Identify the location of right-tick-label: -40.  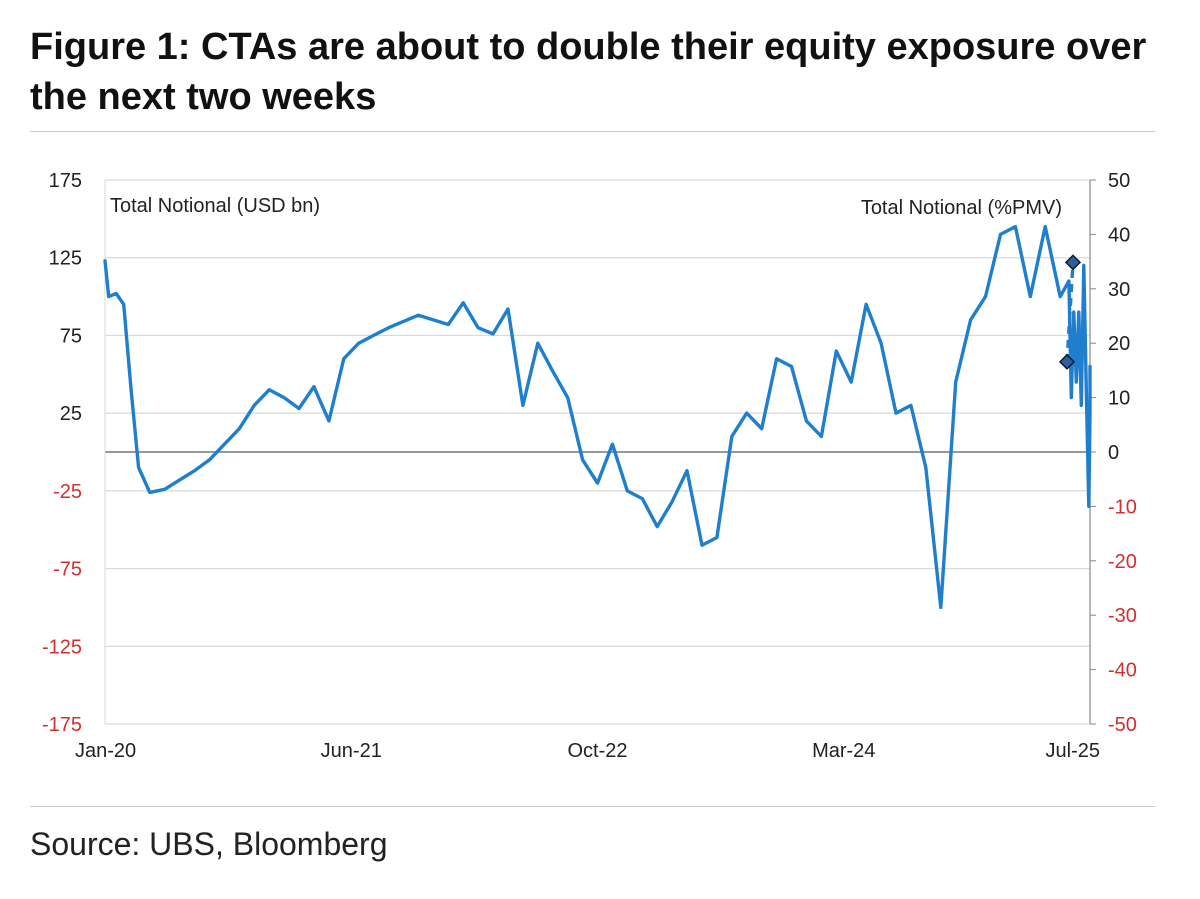
(1122, 671).